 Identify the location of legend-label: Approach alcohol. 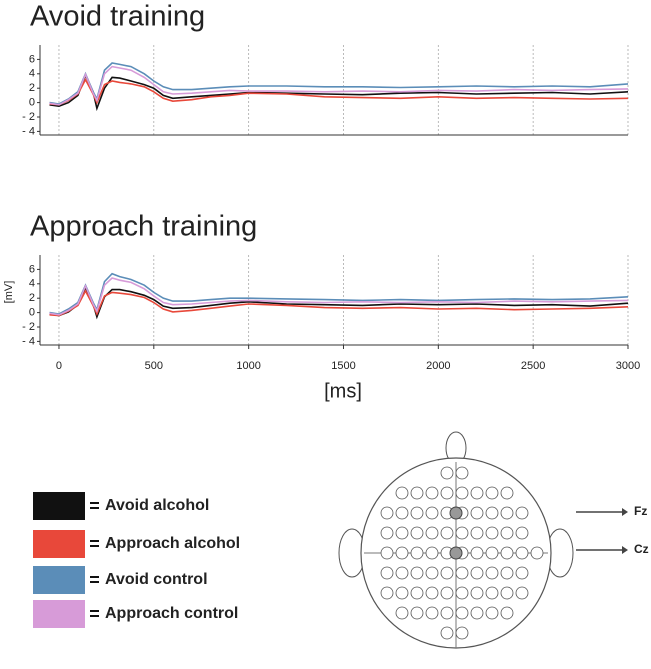
(172, 543).